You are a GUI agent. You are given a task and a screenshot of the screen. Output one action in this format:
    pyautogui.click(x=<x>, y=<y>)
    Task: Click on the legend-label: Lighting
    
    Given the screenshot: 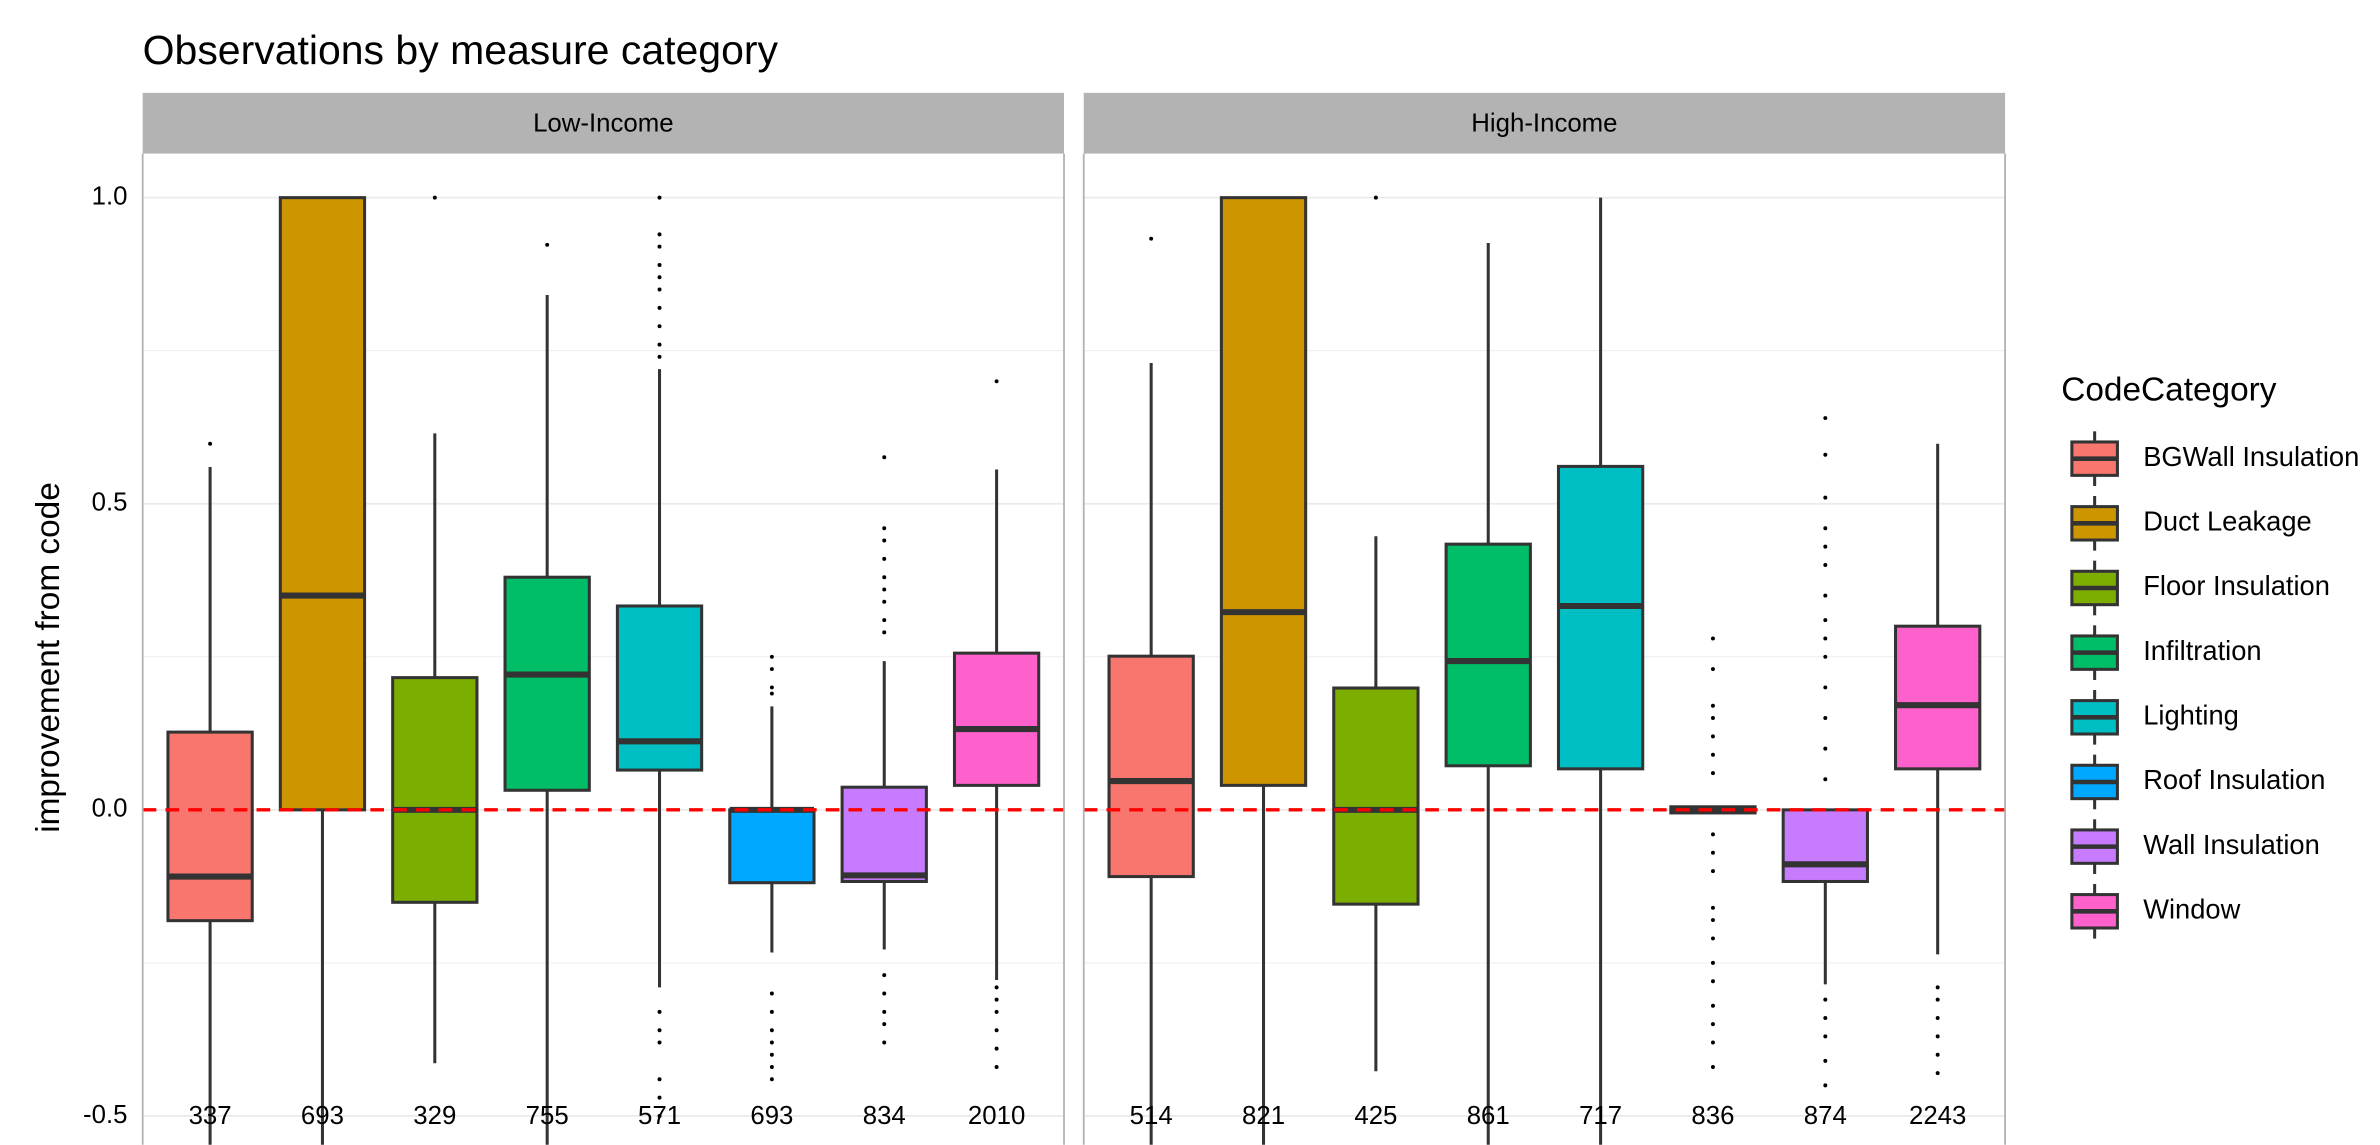 What is the action you would take?
    pyautogui.click(x=2191, y=715)
    